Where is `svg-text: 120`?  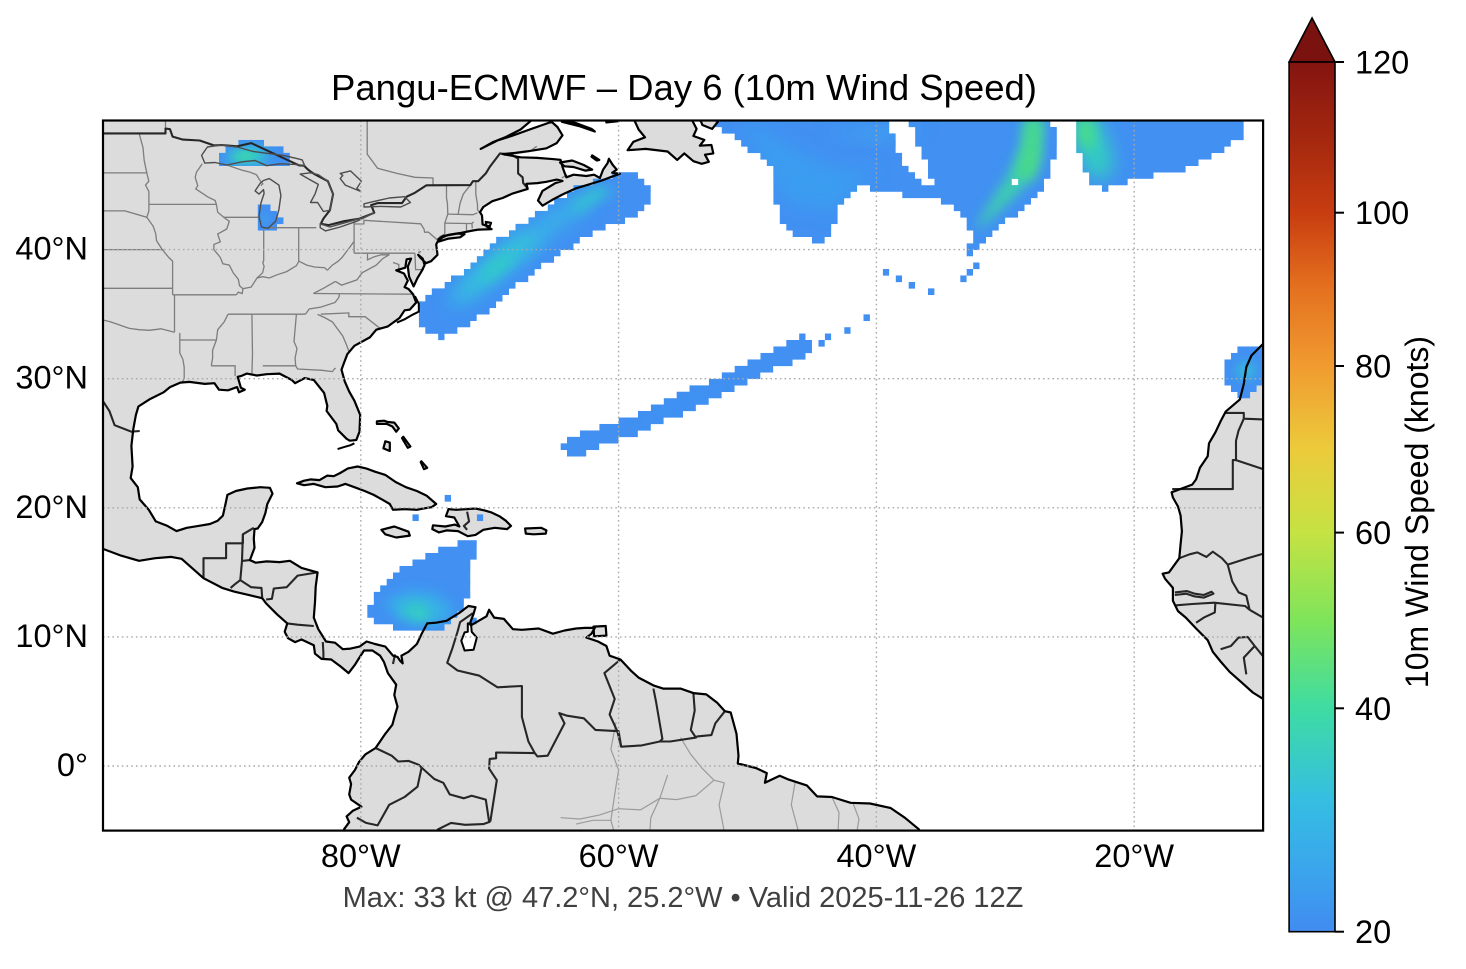 svg-text: 120 is located at coordinates (1382, 63).